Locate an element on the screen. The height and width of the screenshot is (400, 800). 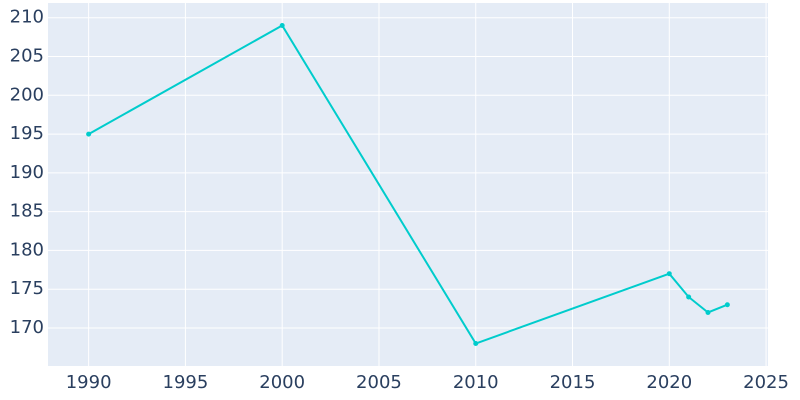
y-tick-label: 190 is located at coordinates (27, 172).